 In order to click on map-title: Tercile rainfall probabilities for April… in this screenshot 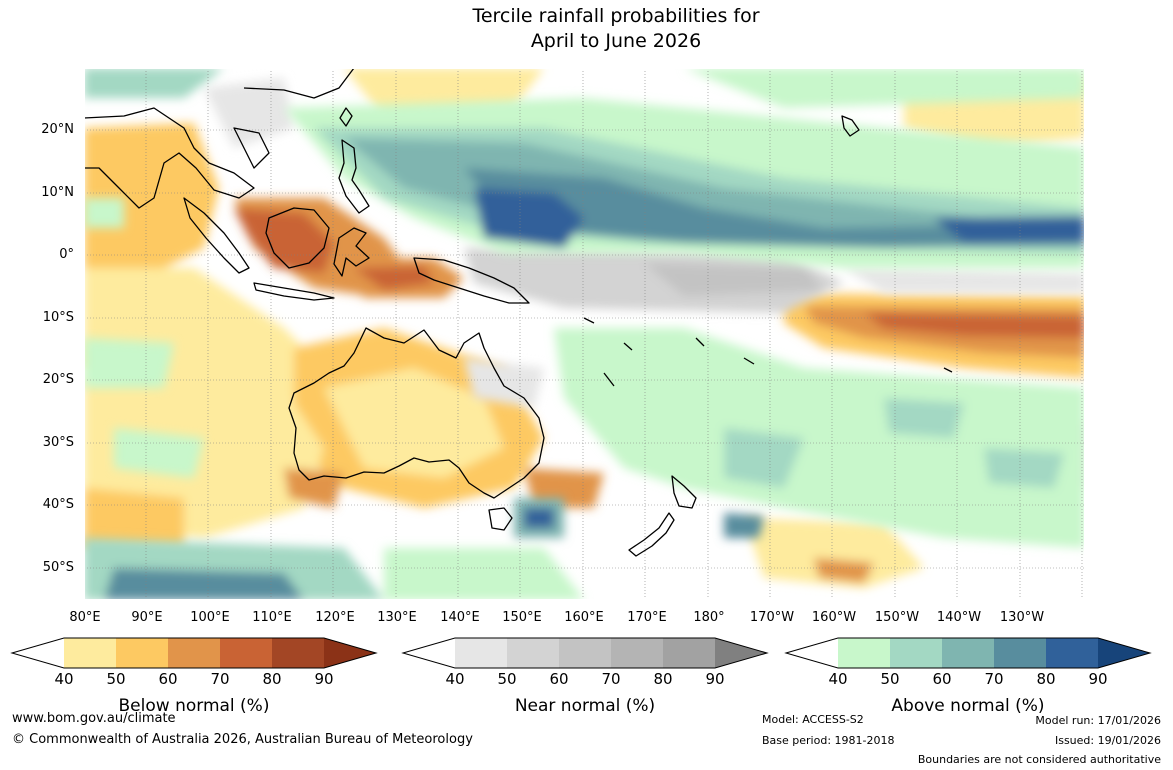, I will do `click(586, 29)`.